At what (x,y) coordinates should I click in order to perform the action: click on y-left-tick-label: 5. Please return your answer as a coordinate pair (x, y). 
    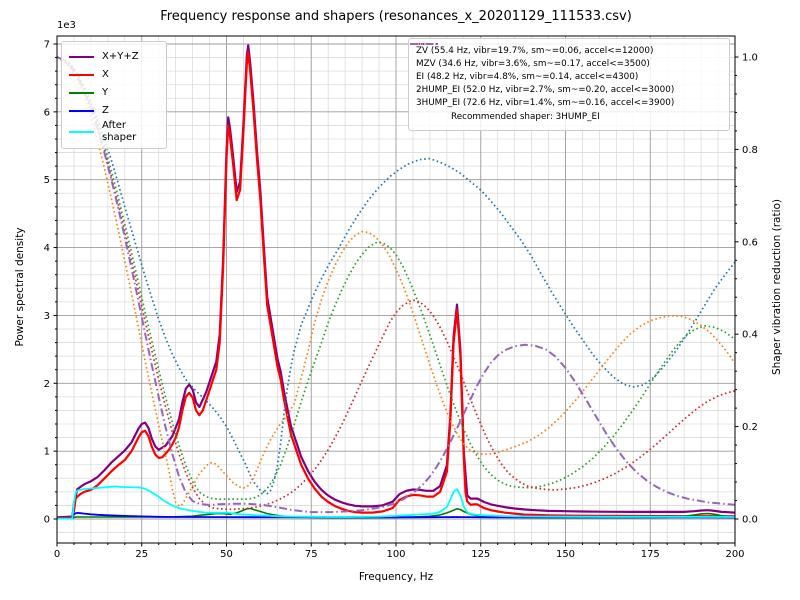
    Looking at the image, I should click on (47, 180).